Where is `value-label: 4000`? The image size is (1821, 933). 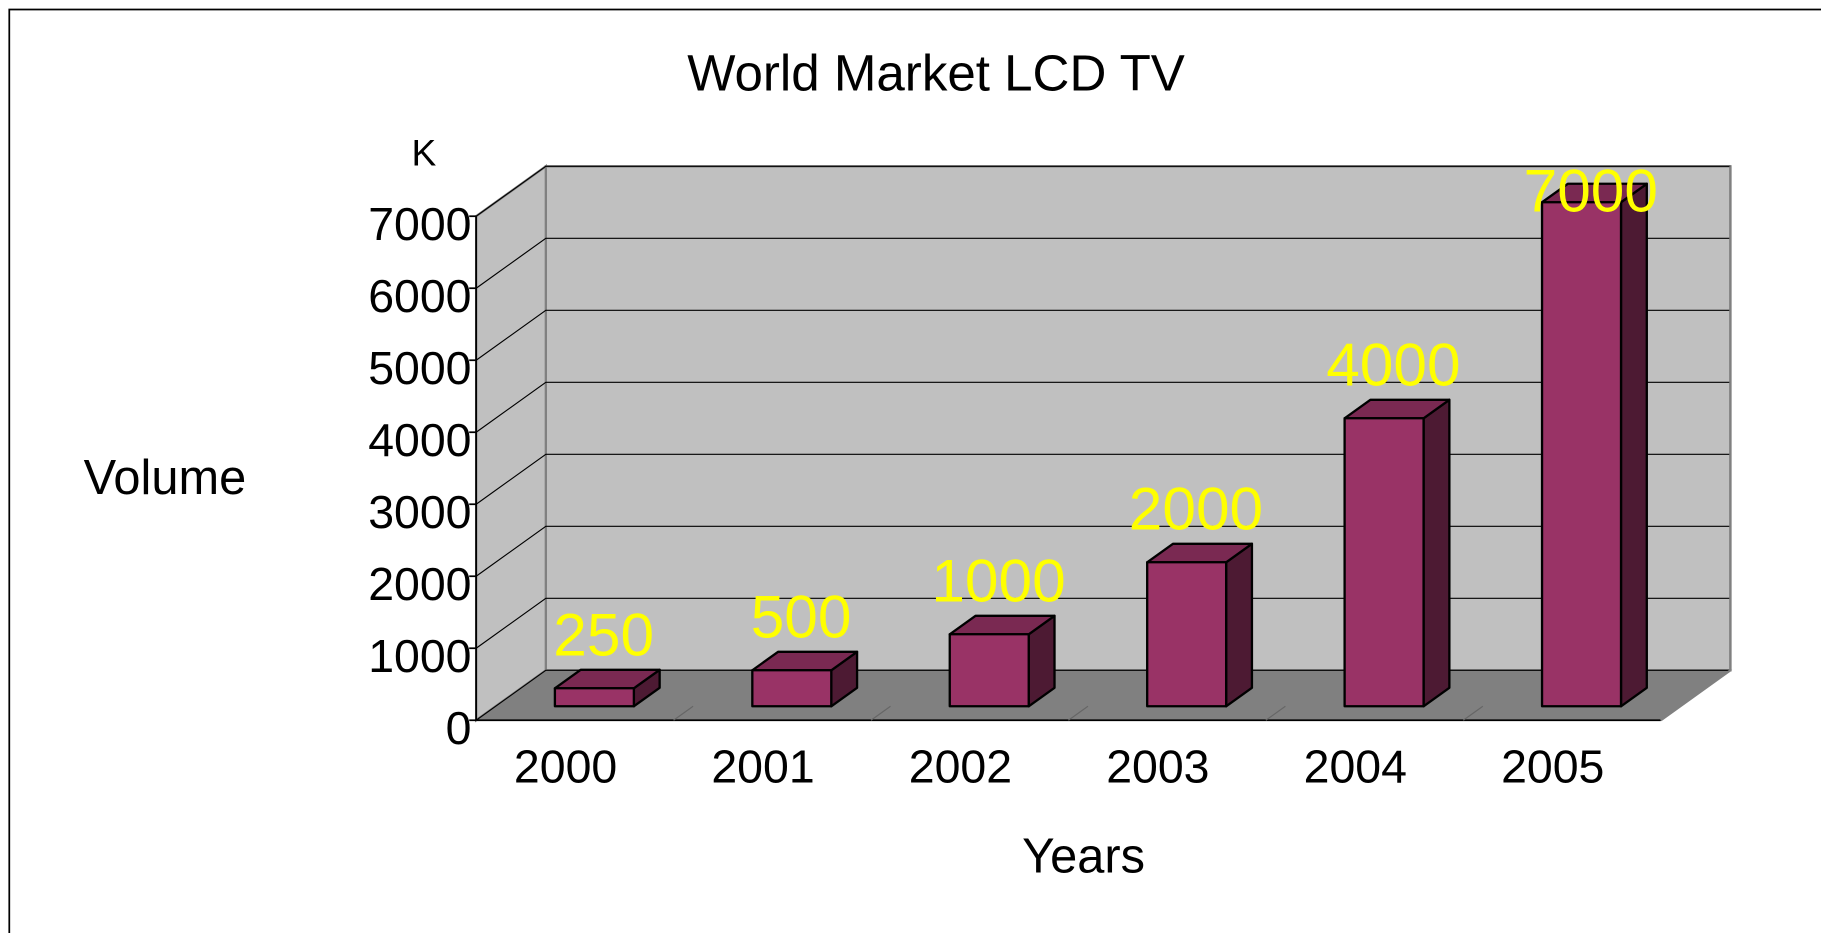
value-label: 4000 is located at coordinates (1393, 364).